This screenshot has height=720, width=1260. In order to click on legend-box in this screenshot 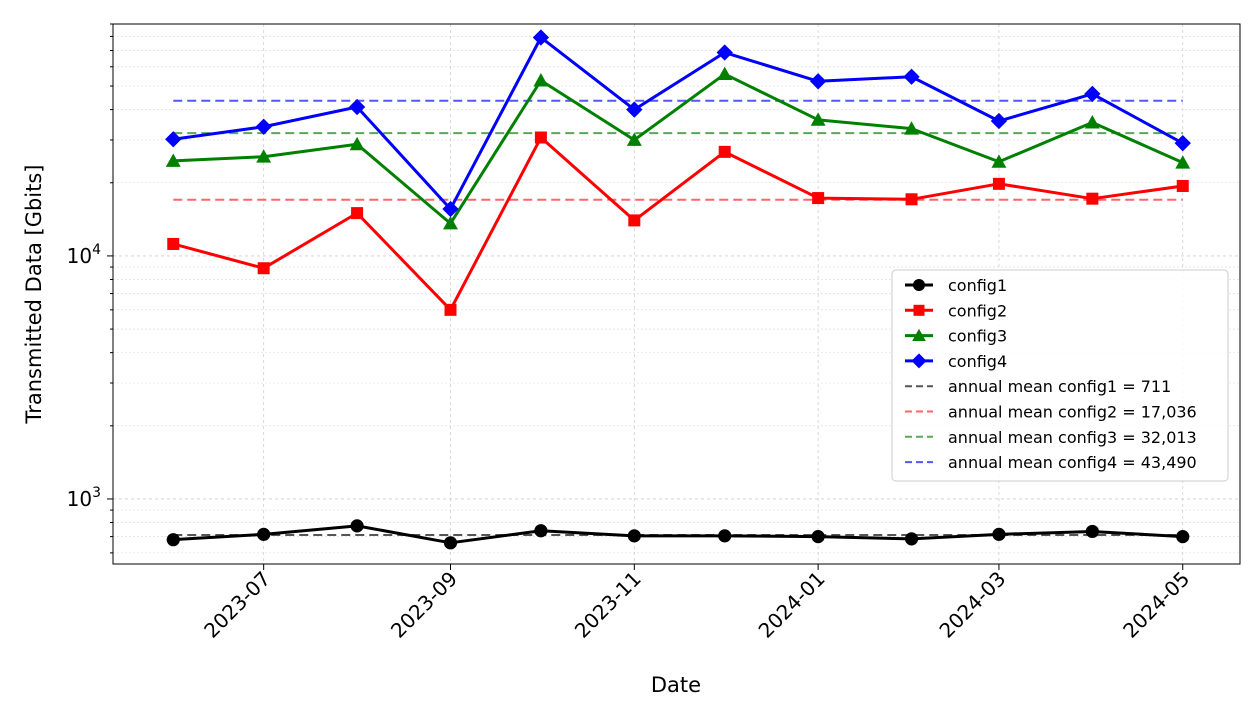, I will do `click(1060, 375)`.